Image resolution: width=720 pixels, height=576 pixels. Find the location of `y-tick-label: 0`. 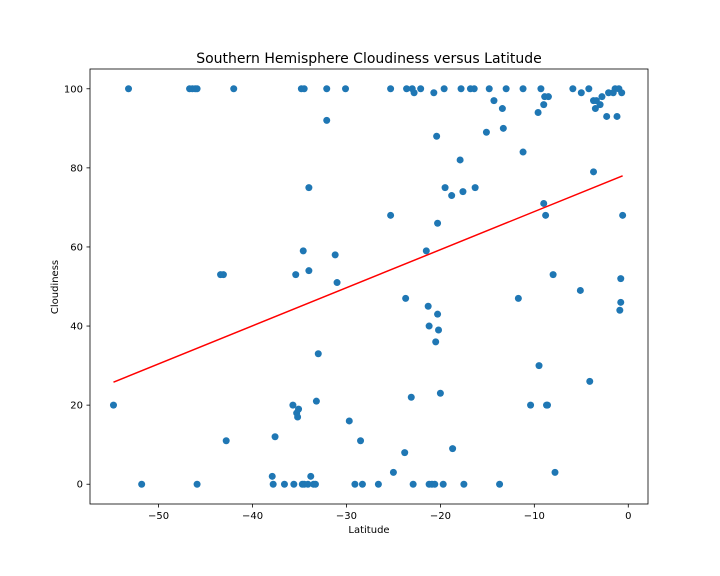

y-tick-label: 0 is located at coordinates (80, 485).